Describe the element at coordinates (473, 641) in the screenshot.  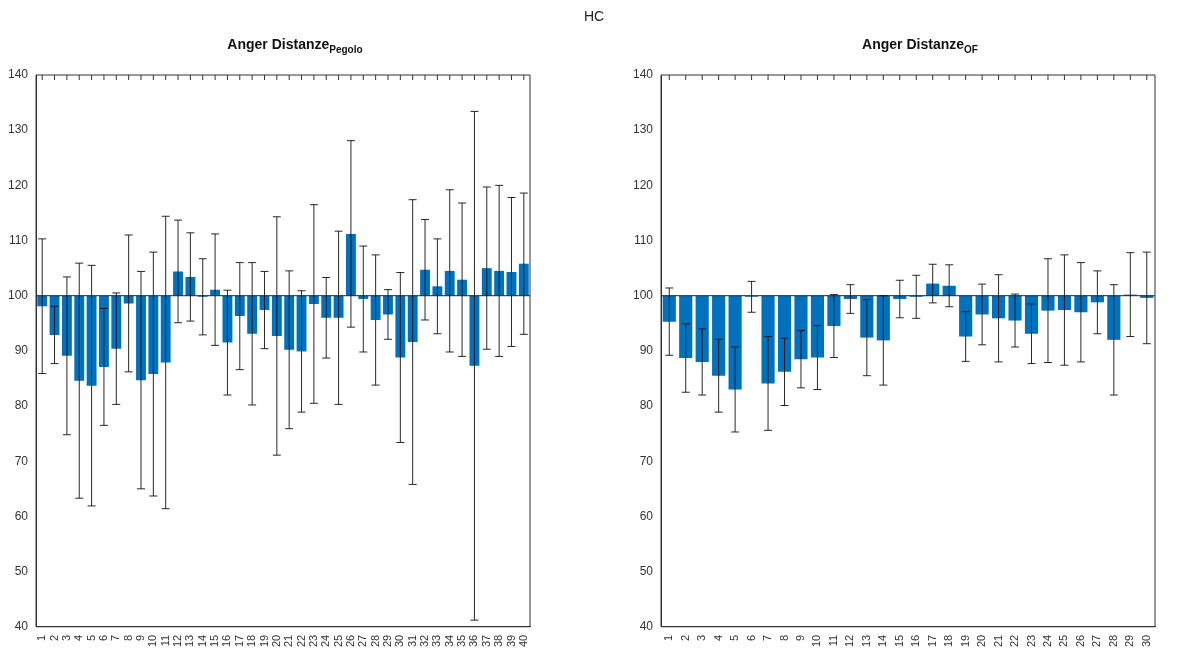
I see `x-tick-label: 36` at that location.